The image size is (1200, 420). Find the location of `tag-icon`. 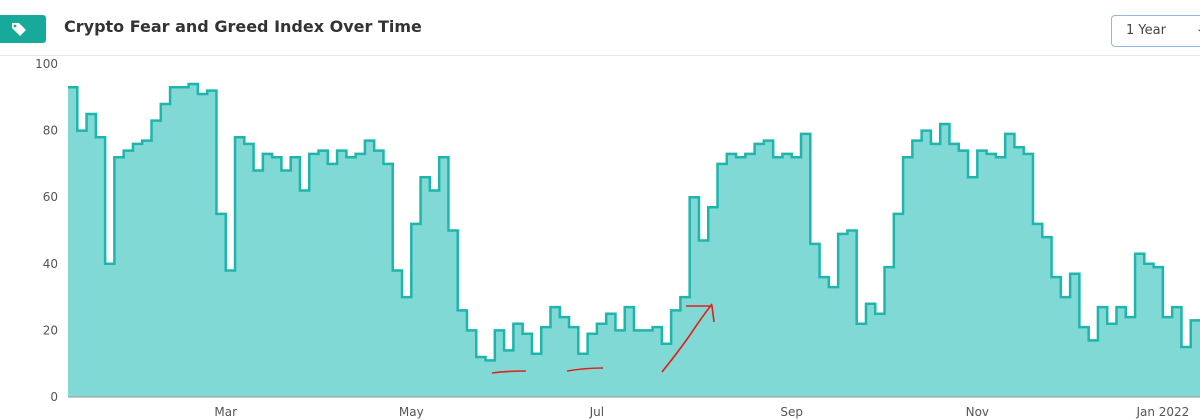

tag-icon is located at coordinates (23, 29).